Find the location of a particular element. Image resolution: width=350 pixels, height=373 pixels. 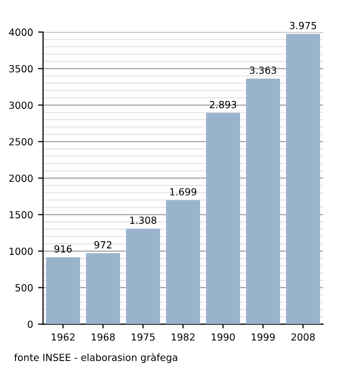

data-label: 3.363 is located at coordinates (263, 70).